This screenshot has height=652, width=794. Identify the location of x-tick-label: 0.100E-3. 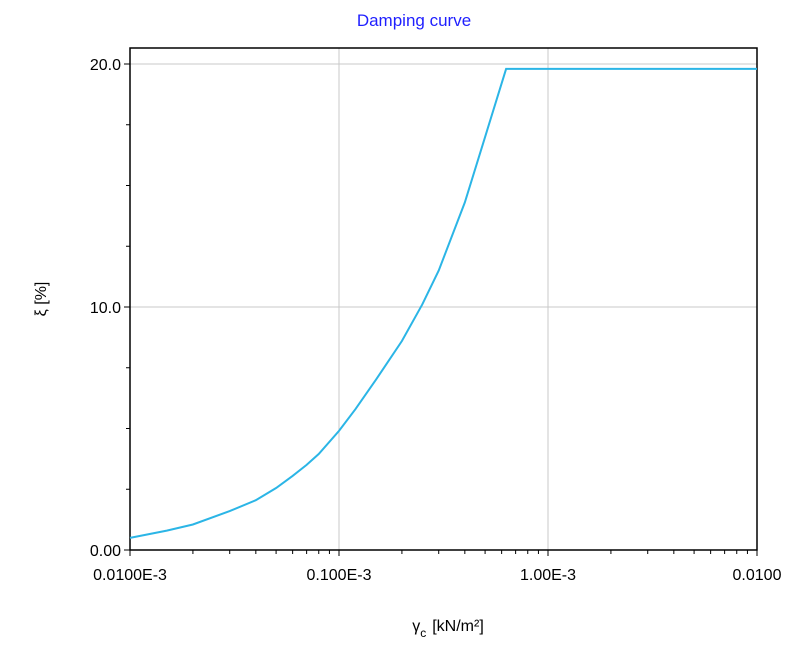
(339, 575).